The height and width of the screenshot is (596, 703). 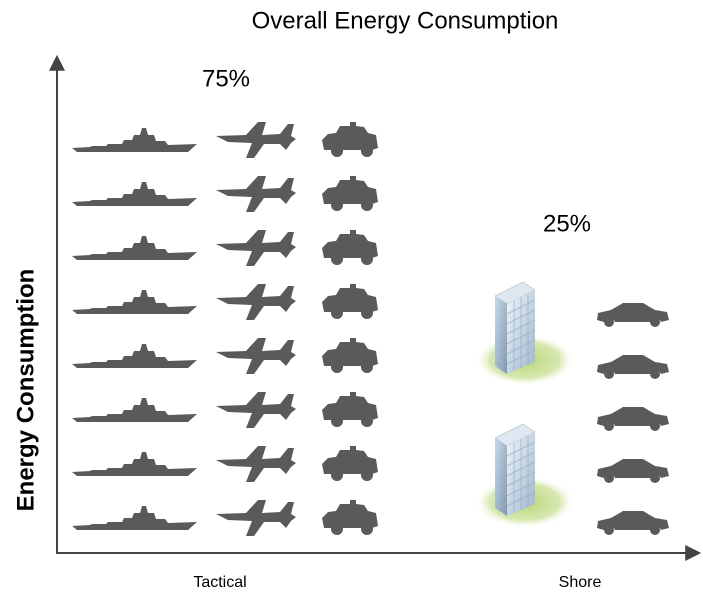 What do you see at coordinates (572, 408) in the screenshot?
I see `shore-icons` at bounding box center [572, 408].